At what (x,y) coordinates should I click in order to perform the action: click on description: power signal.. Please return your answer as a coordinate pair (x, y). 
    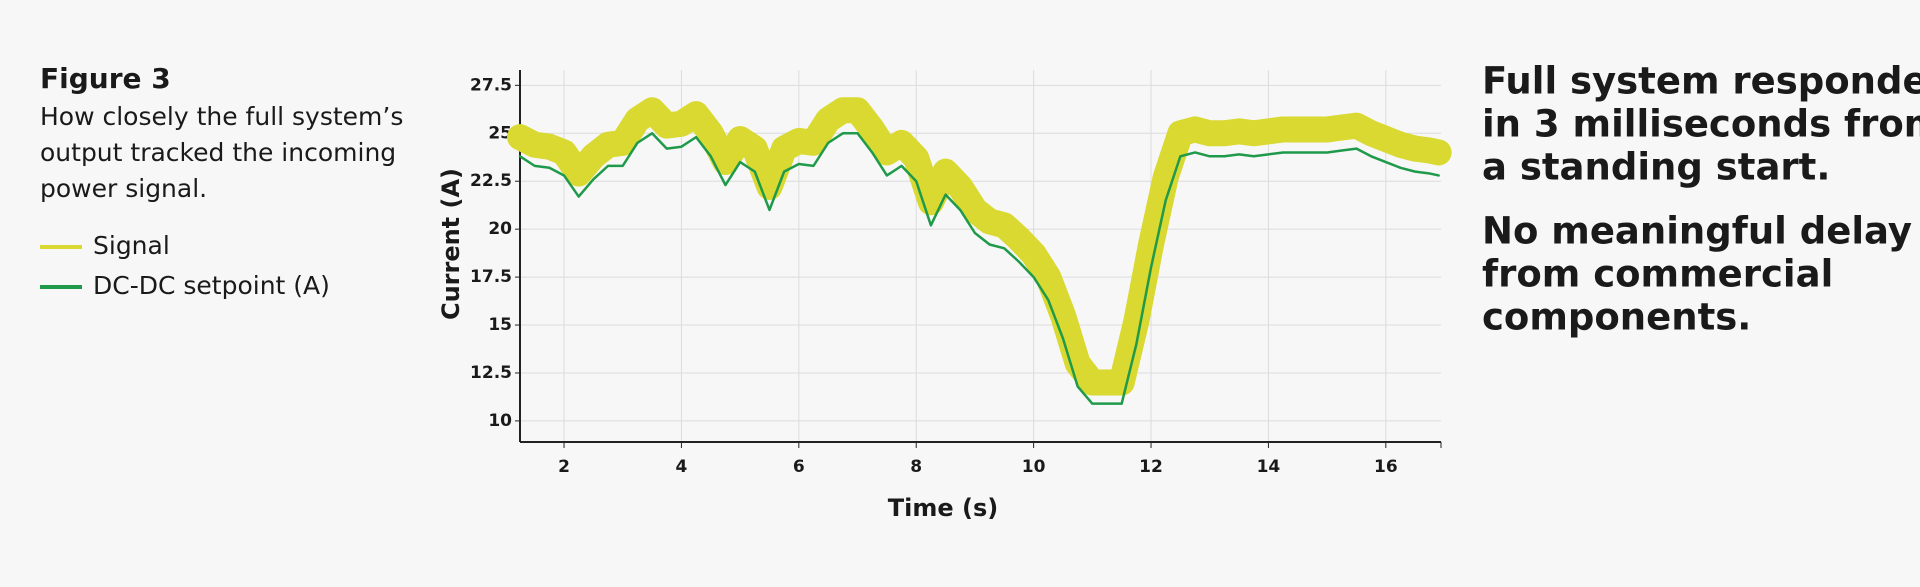
    Looking at the image, I should click on (123, 188).